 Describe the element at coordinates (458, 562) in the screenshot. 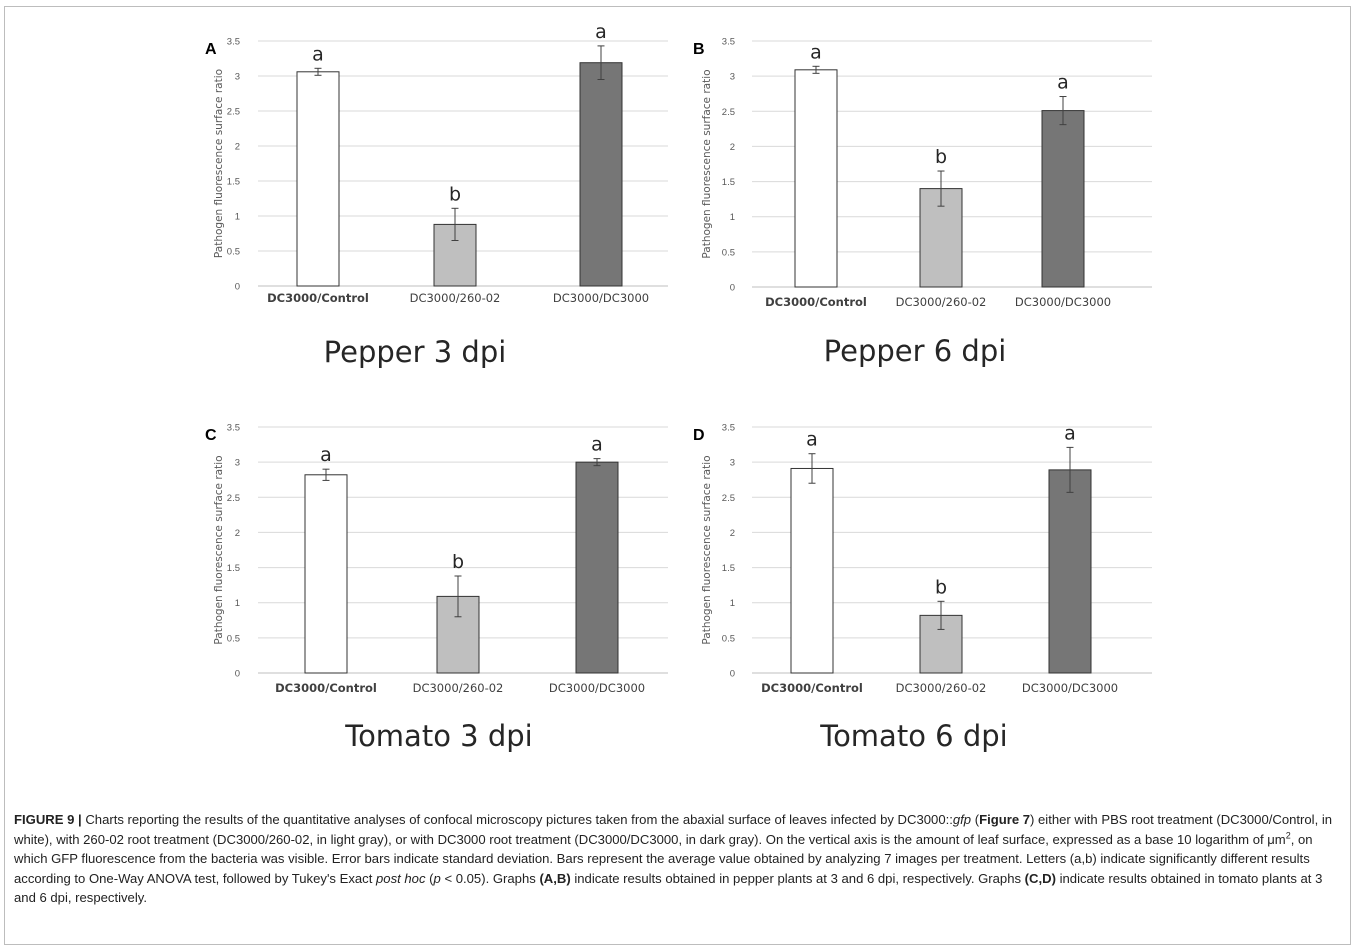

I see `panel-c-significance-letter: b` at that location.